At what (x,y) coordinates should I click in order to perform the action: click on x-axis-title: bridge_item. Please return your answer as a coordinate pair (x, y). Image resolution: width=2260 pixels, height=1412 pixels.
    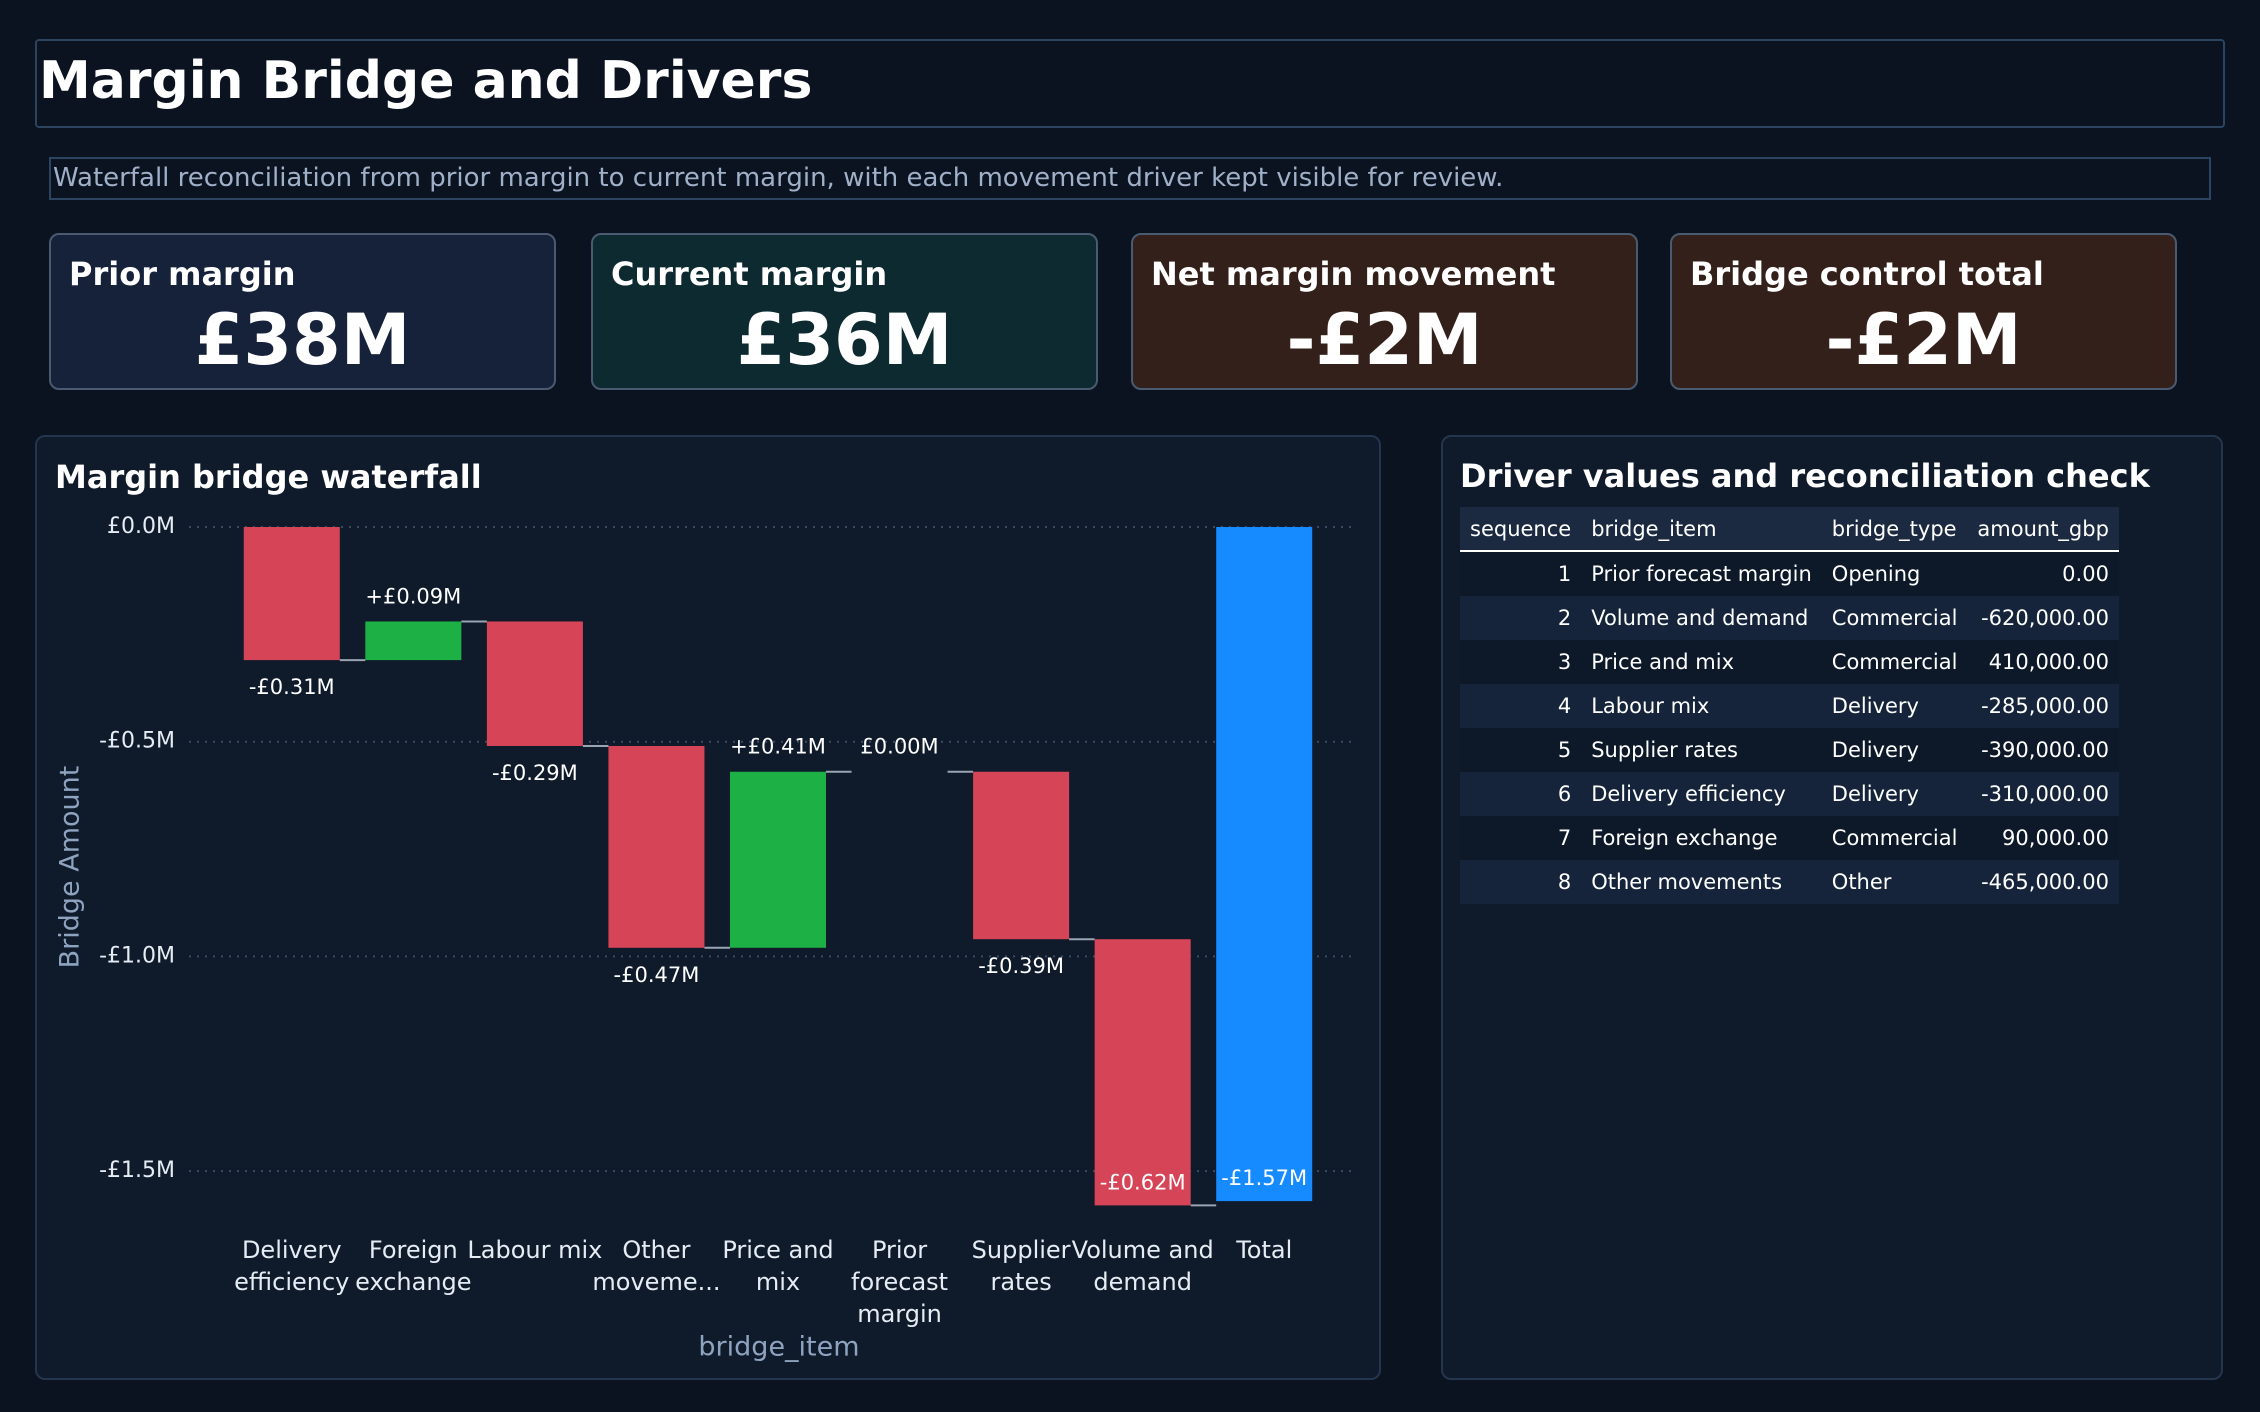
    Looking at the image, I should click on (778, 1347).